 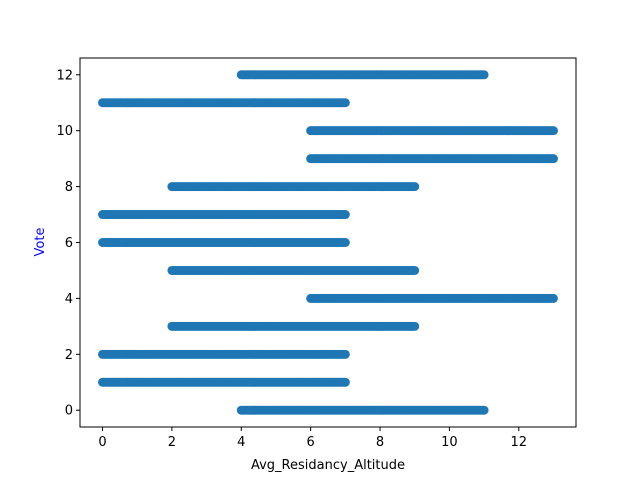 What do you see at coordinates (69, 411) in the screenshot?
I see `y-tick-label: 0` at bounding box center [69, 411].